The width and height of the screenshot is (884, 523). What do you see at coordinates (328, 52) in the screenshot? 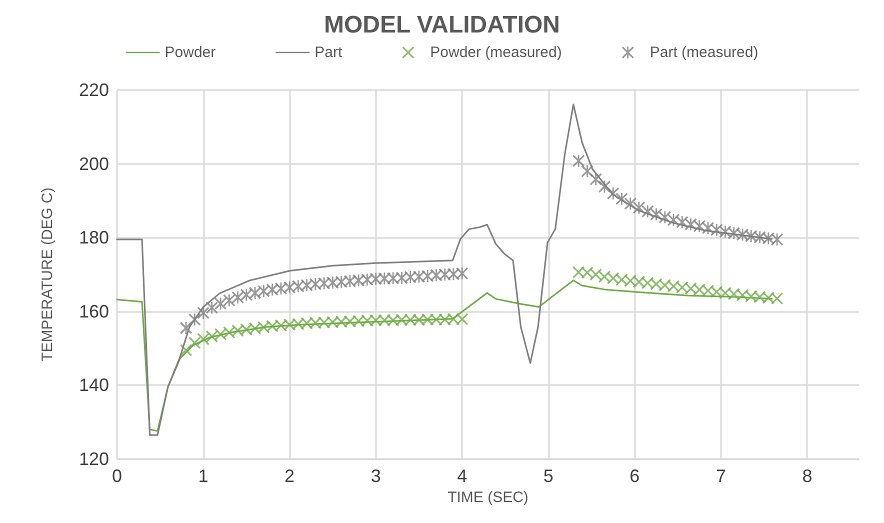
I see `legend-label: Part` at bounding box center [328, 52].